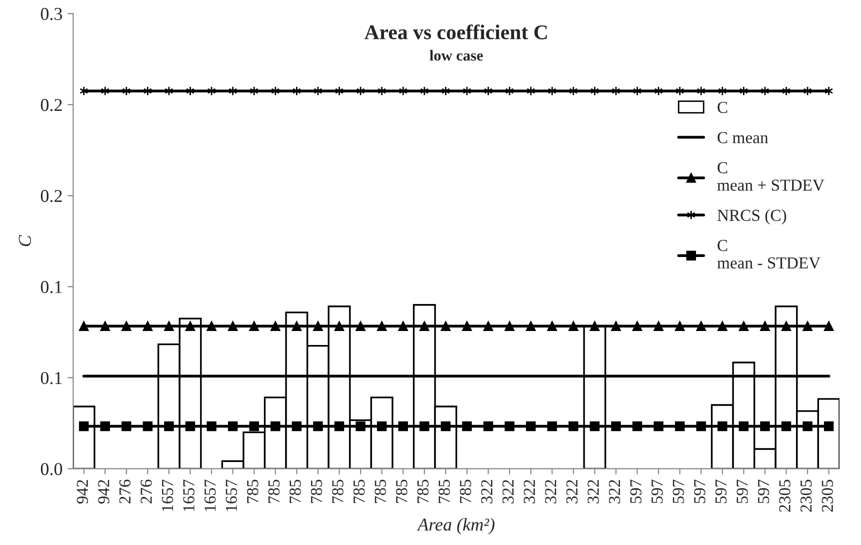  Describe the element at coordinates (770, 176) in the screenshot. I see `legend-label: C mean + STDEV` at that location.